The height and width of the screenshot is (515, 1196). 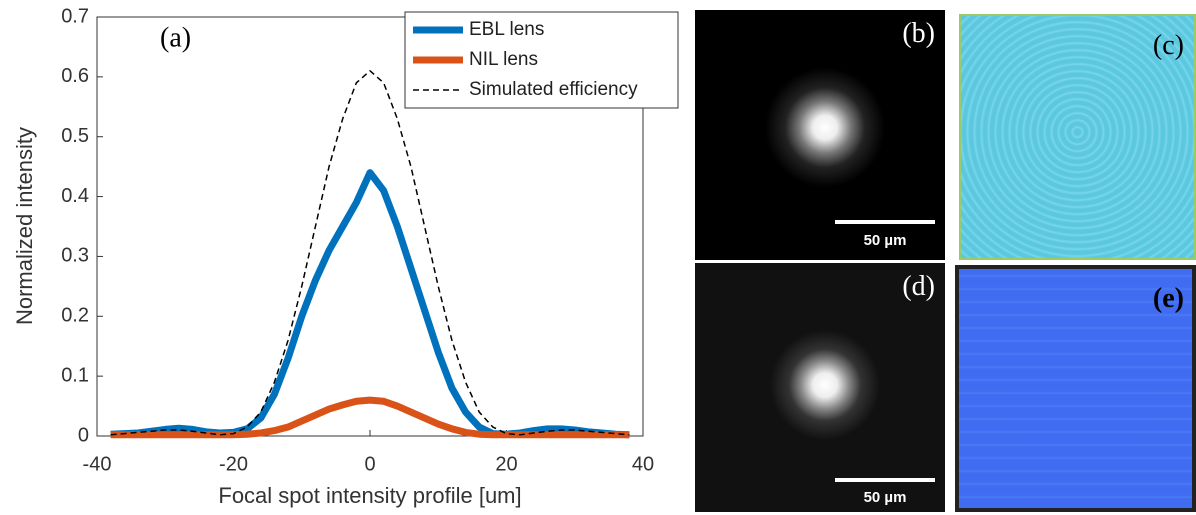 What do you see at coordinates (75, 256) in the screenshot?
I see `y-tick-label: 0.3` at bounding box center [75, 256].